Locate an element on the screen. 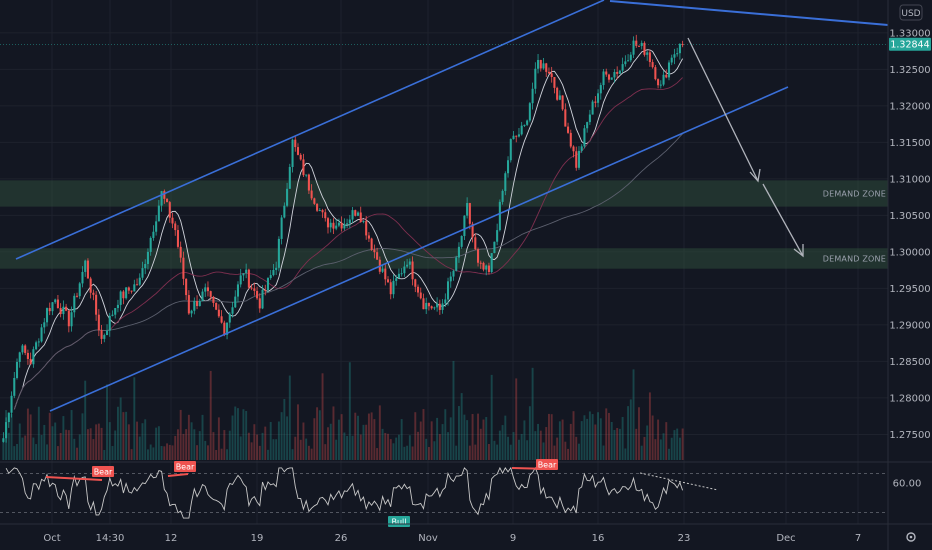 The height and width of the screenshot is (550, 932). last-price-tag: 1.32844 is located at coordinates (910, 44).